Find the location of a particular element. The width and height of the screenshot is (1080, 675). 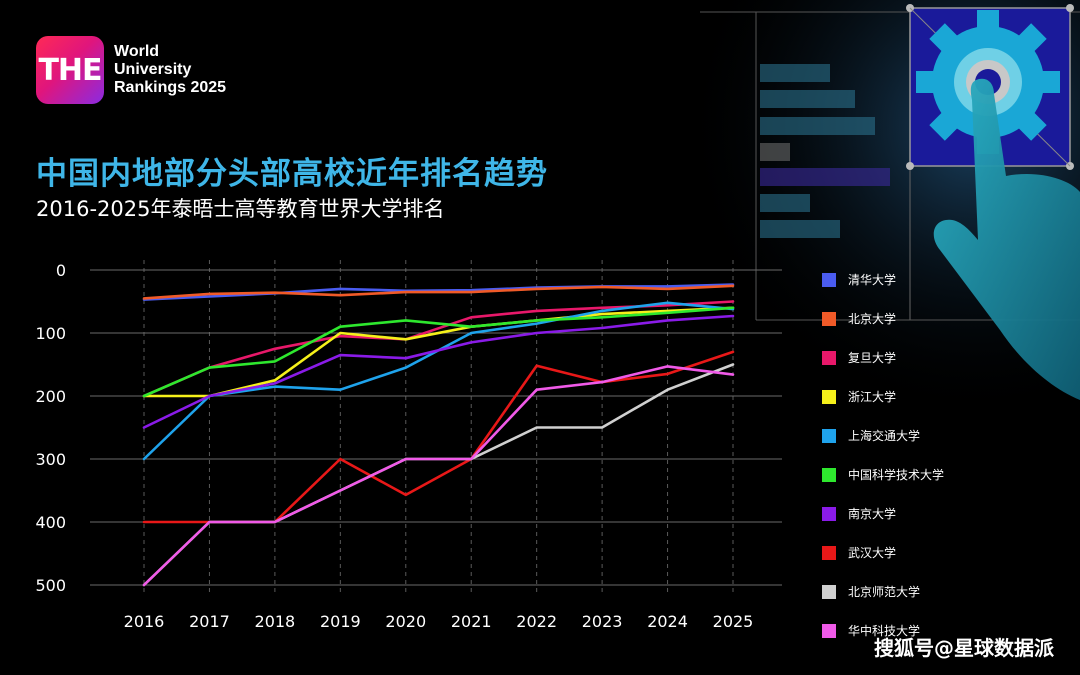

legend-item: 复旦大学 is located at coordinates (922, 357).